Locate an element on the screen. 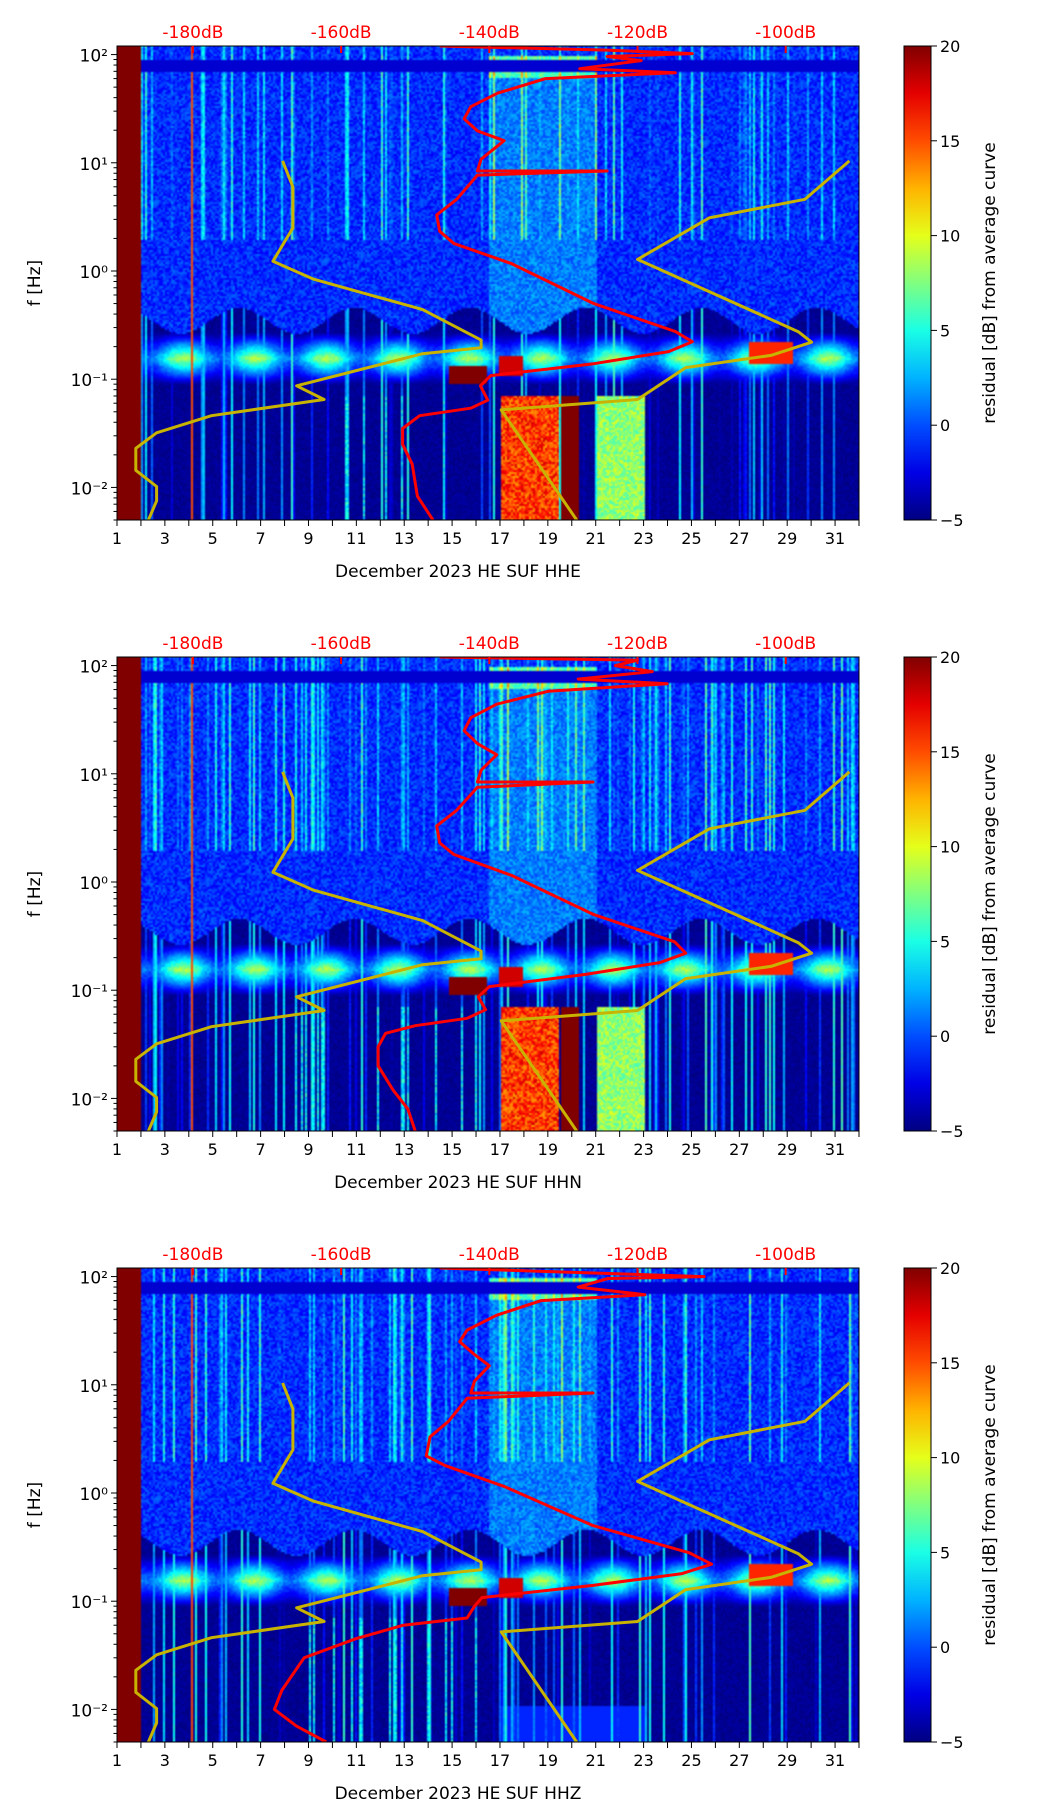 Image resolution: width=1052 pixels, height=1806 pixels. x-axis-label: December 2023 HE SUF HHZ is located at coordinates (458, 1794).